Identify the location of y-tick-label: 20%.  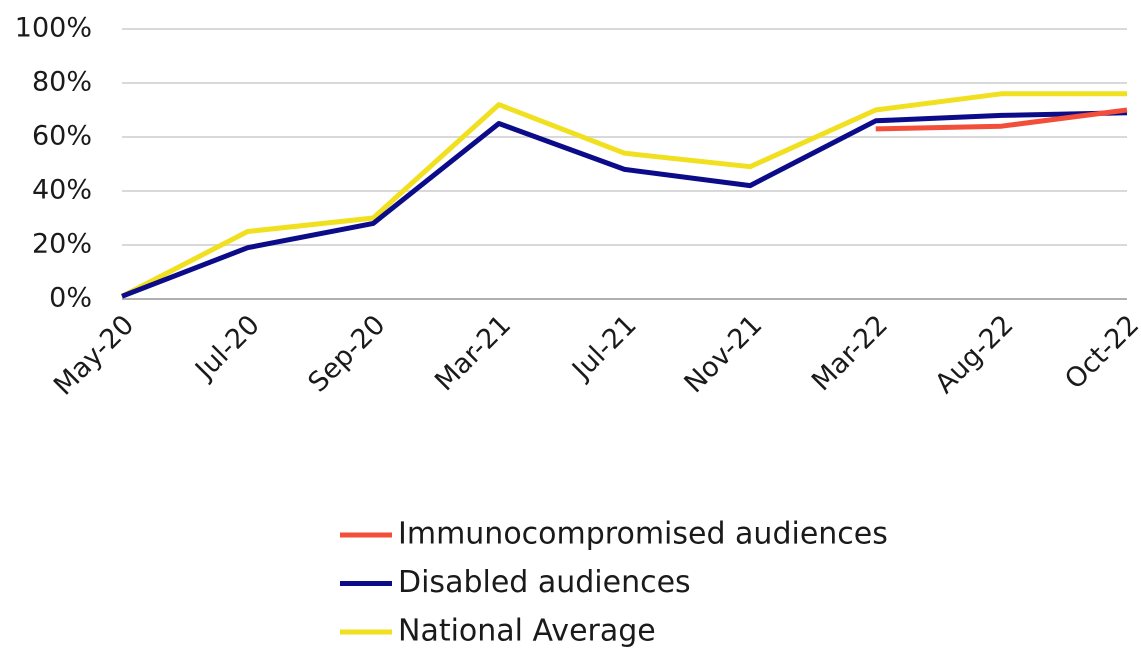
(62, 244).